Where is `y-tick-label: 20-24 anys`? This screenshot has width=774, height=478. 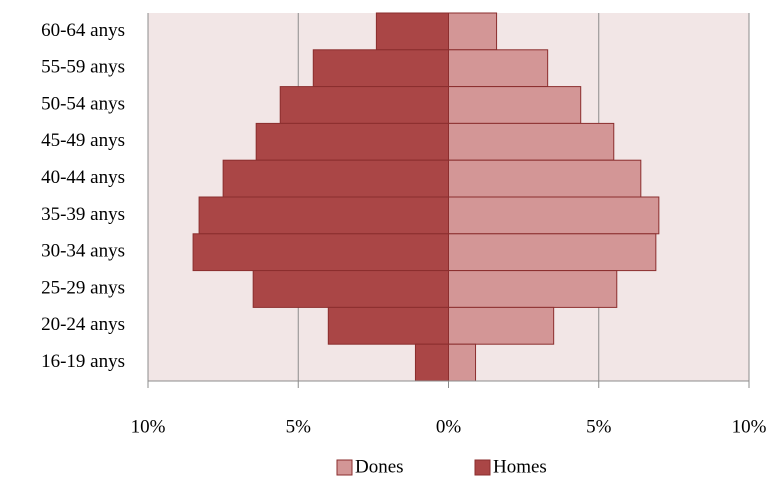
y-tick-label: 20-24 anys is located at coordinates (83, 324).